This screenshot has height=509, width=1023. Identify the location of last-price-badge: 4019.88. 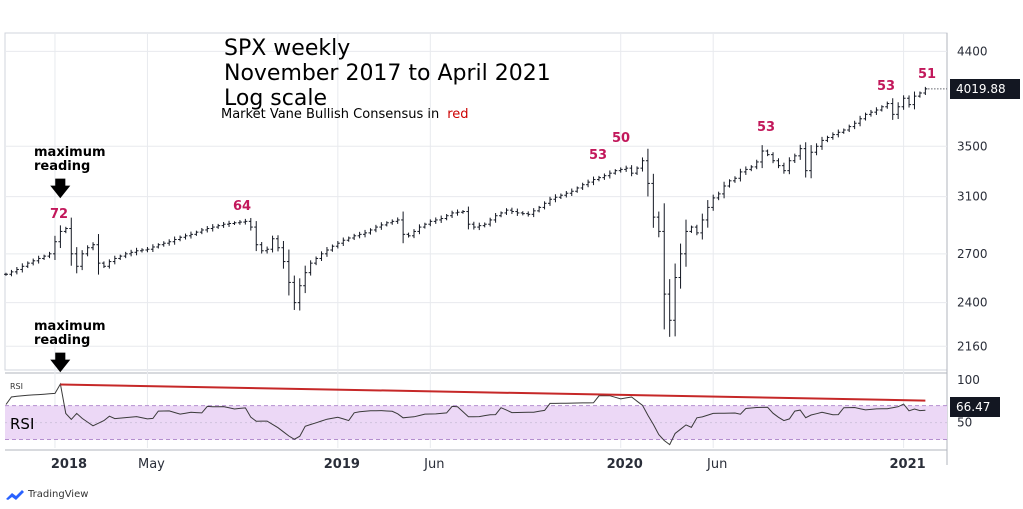
(985, 89).